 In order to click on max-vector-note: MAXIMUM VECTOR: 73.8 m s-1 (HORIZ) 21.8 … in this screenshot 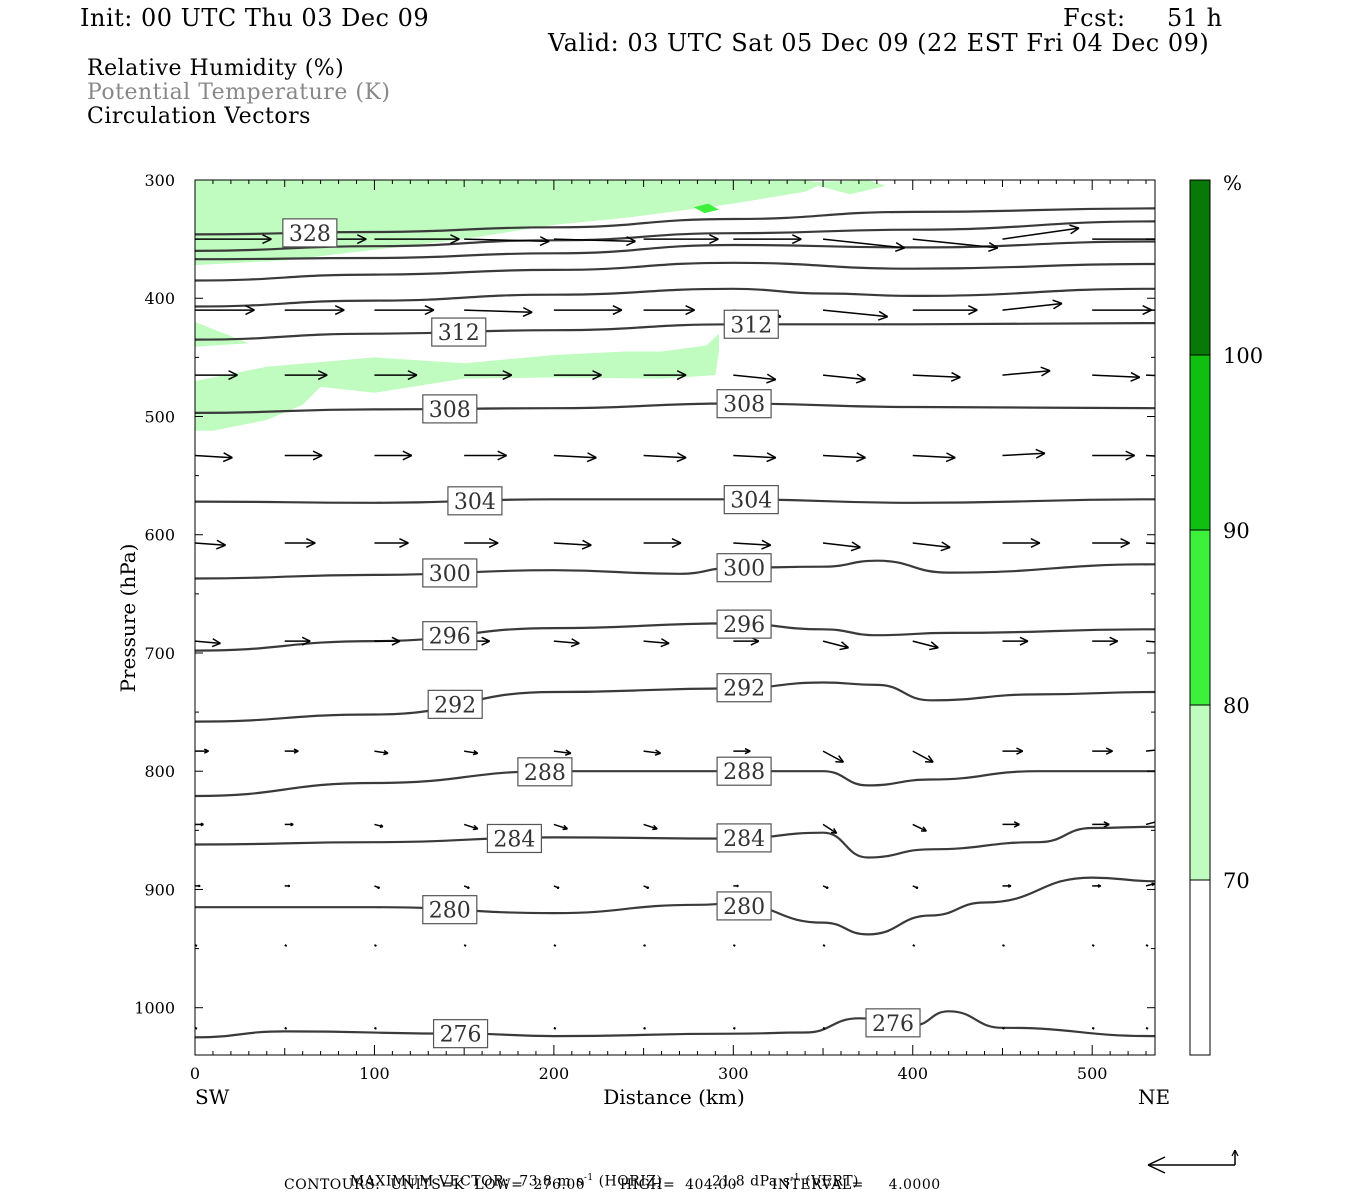, I will do `click(599, 1173)`.